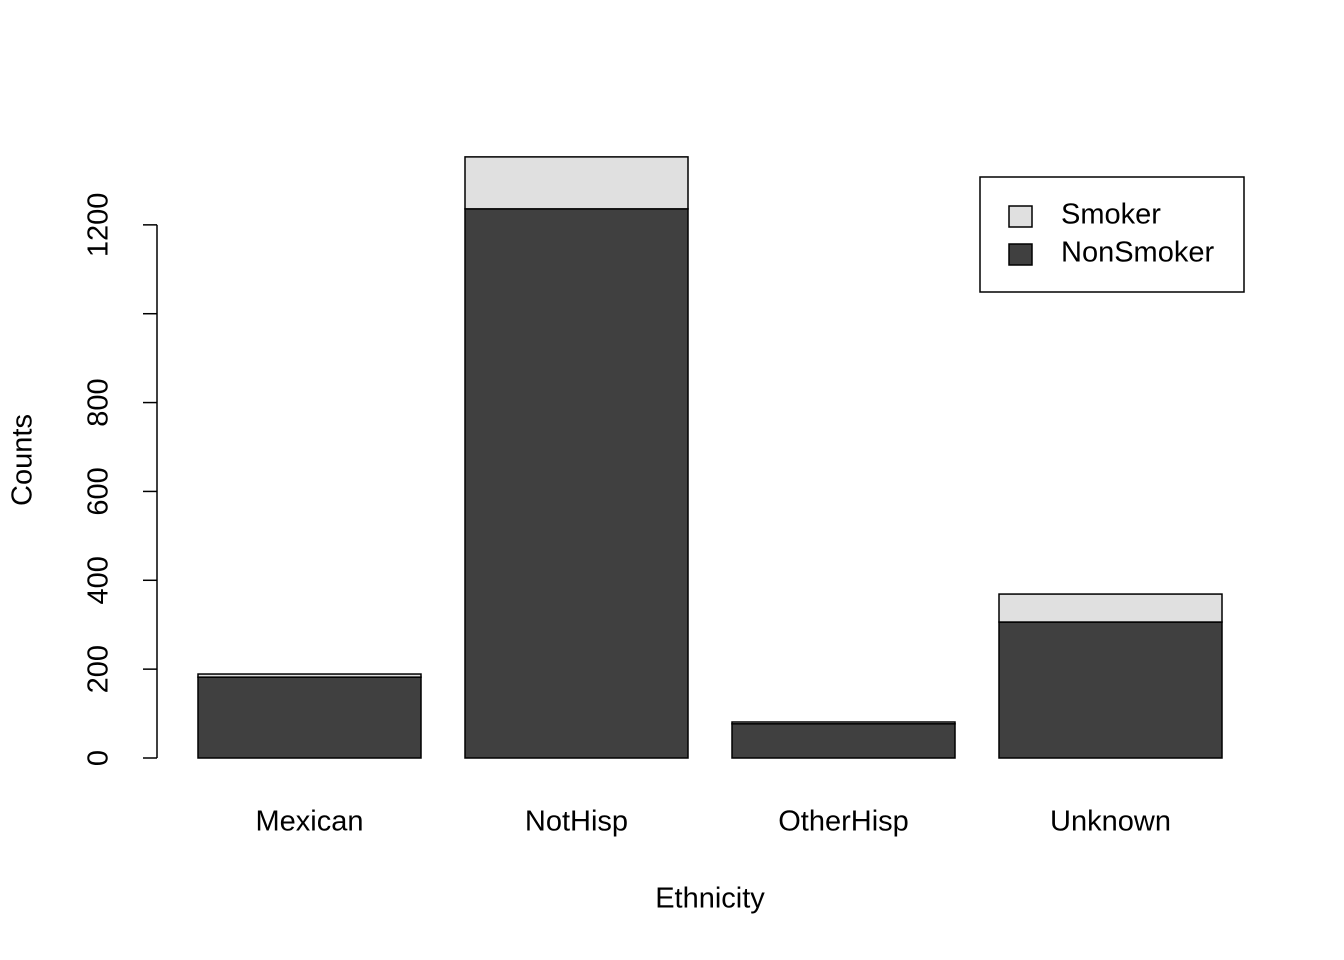 The width and height of the screenshot is (1344, 960). I want to click on y-tick-label: 200, so click(99, 669).